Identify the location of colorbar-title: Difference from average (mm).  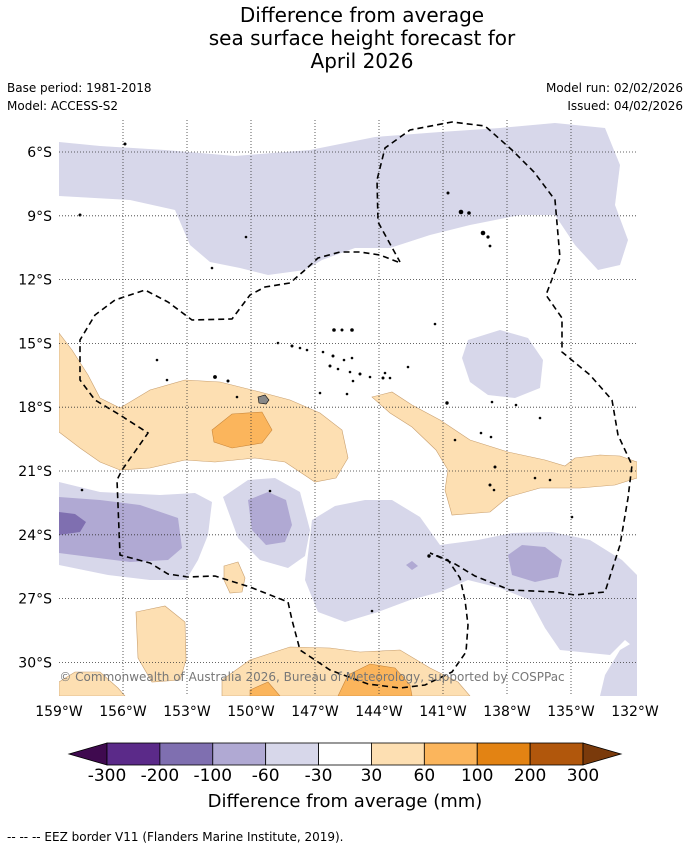
(345, 801).